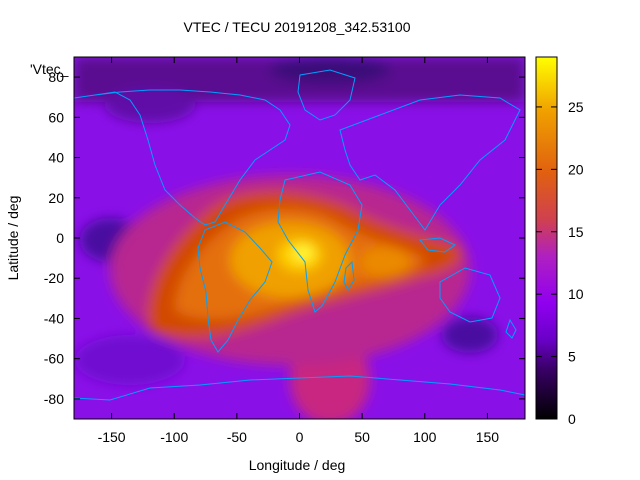 Image resolution: width=640 pixels, height=480 pixels. I want to click on antarctica-coast, so click(299, 388).